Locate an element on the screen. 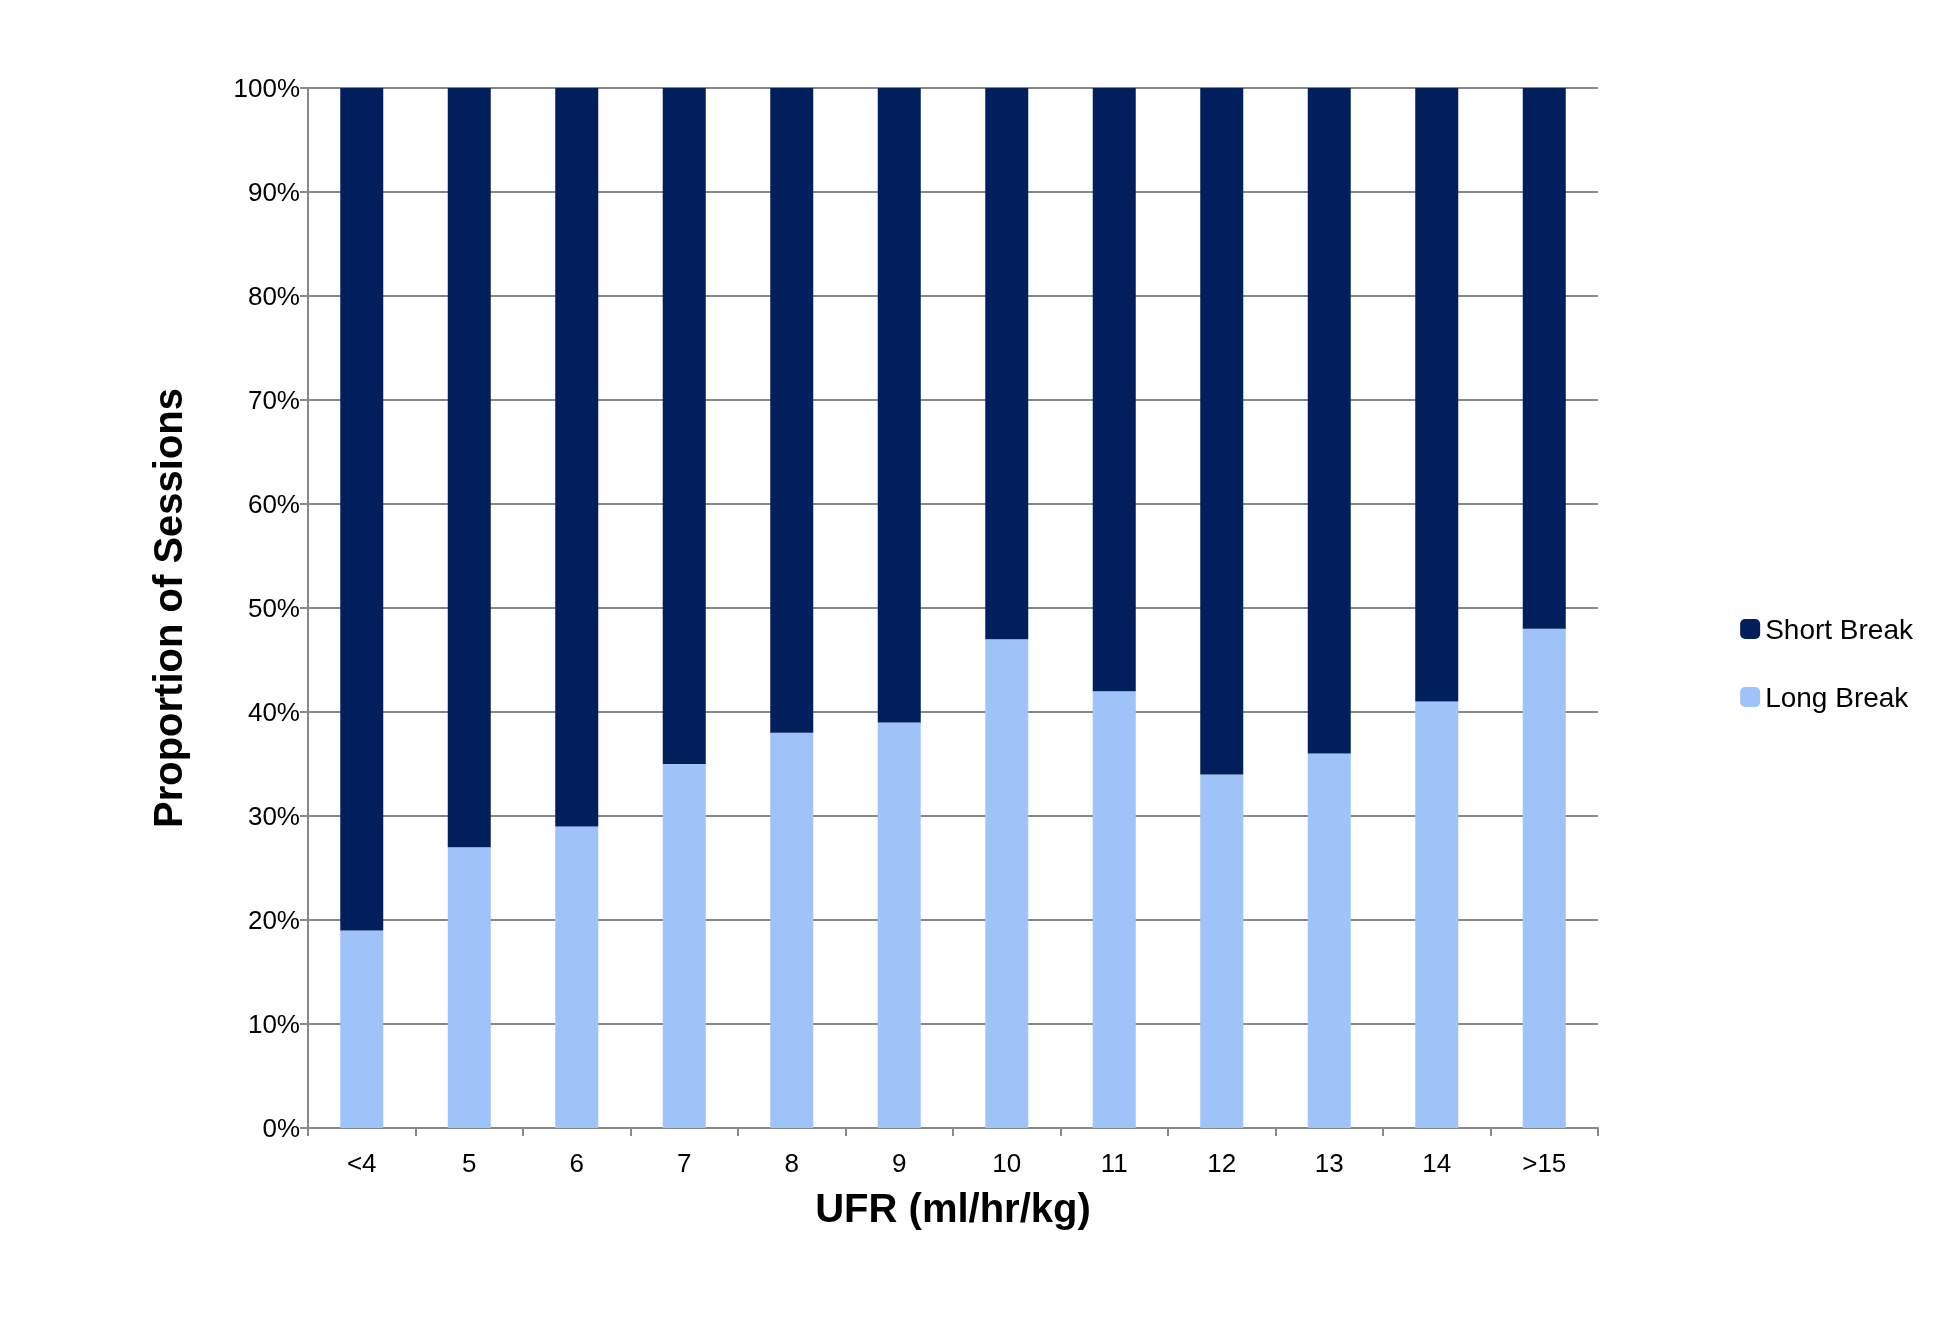 The image size is (1949, 1329). x-tick-label: 13 is located at coordinates (1329, 1163).